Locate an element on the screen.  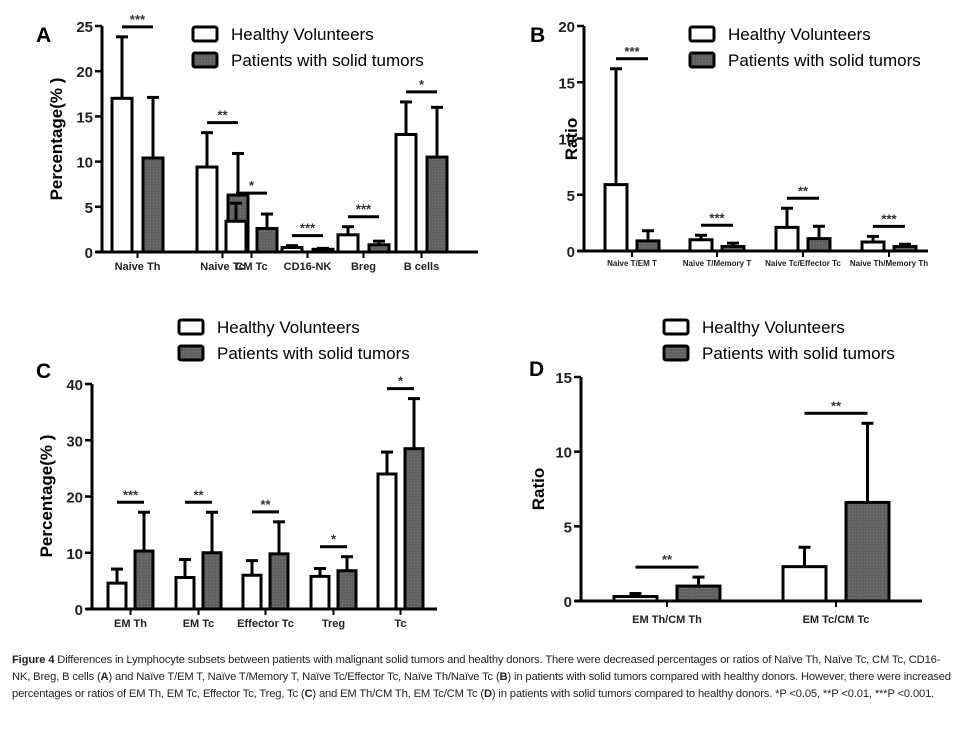
x-tick-label: Tc is located at coordinates (400, 624).